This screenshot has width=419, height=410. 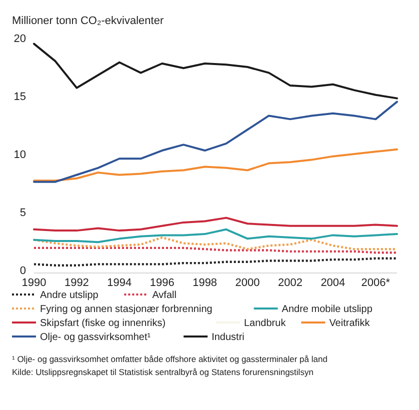 I want to click on y-axis-title: Millioner tonn CO₂-ekvivalenter, so click(x=88, y=21).